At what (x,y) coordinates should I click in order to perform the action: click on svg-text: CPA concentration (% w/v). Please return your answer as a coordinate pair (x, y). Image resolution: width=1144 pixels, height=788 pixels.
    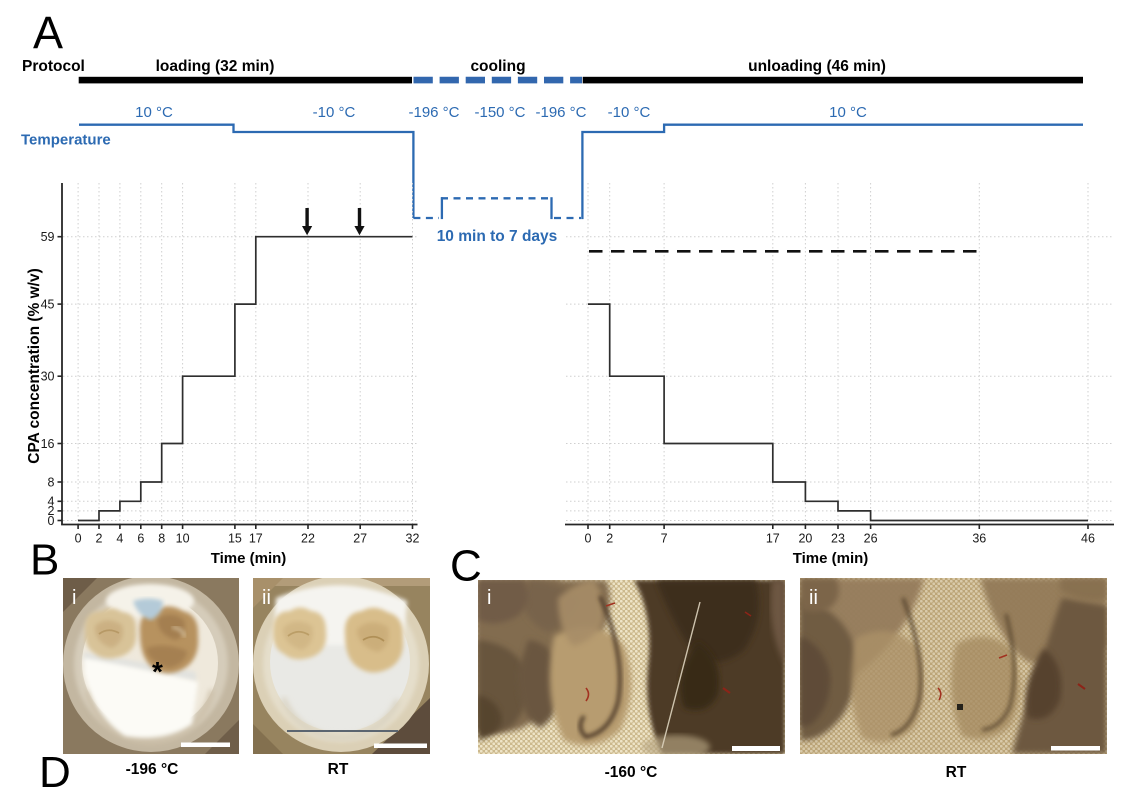
    Looking at the image, I should click on (34, 366).